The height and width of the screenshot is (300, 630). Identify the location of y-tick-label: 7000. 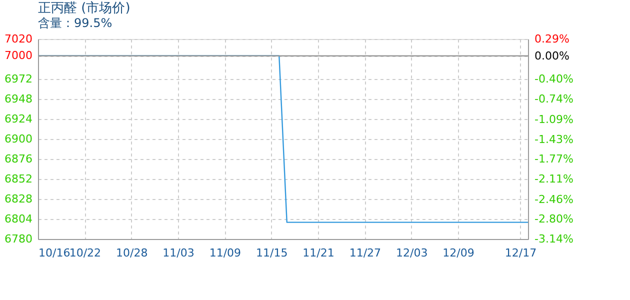
(18, 55).